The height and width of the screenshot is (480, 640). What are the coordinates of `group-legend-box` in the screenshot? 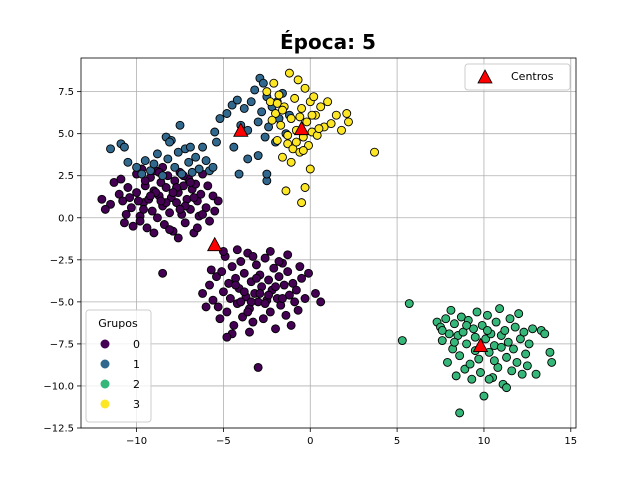 It's located at (118, 366).